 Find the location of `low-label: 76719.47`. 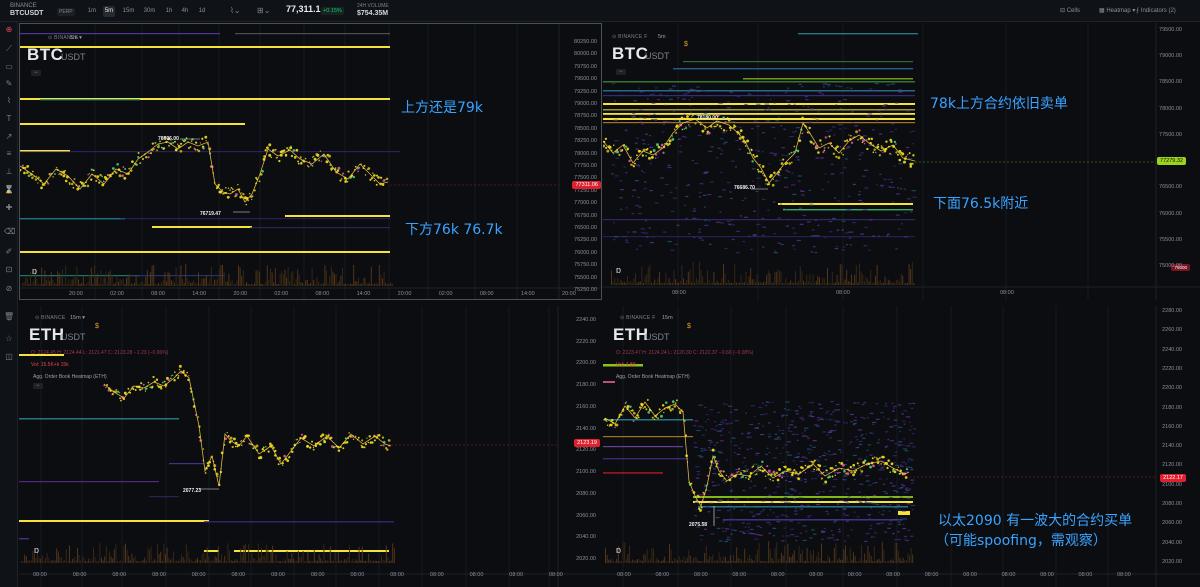

low-label: 76719.47 is located at coordinates (210, 214).